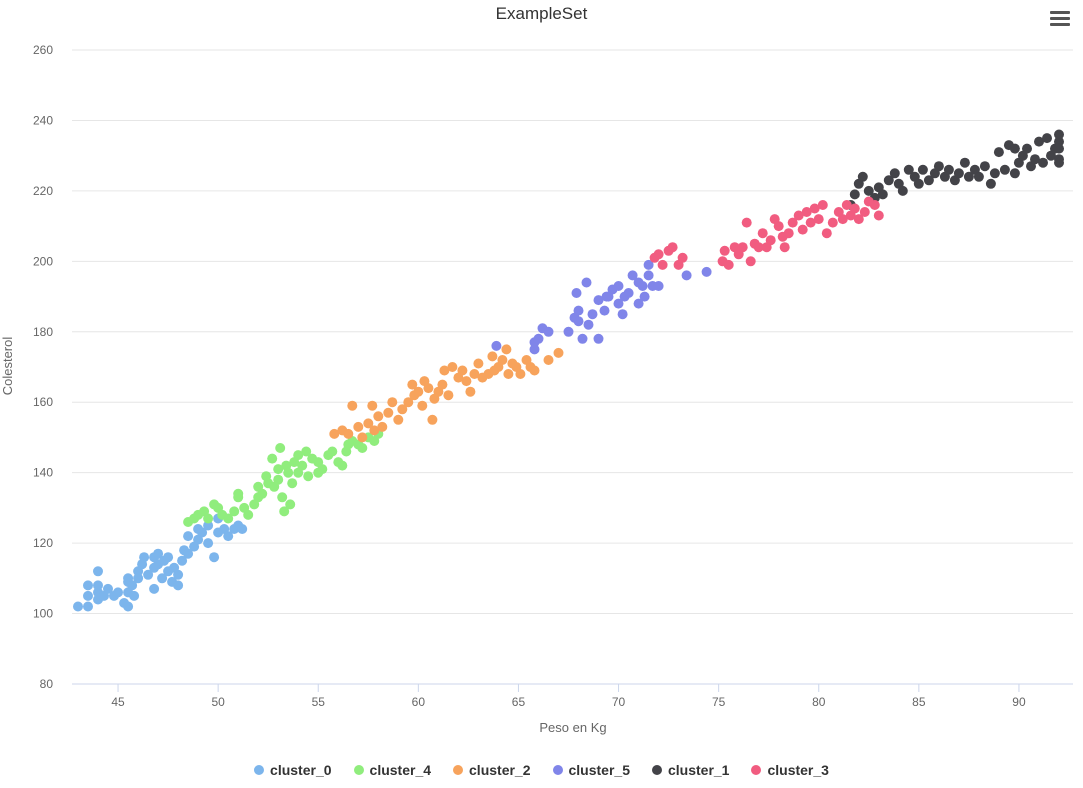 The width and height of the screenshot is (1083, 788). What do you see at coordinates (1060, 21) in the screenshot?
I see `hamburger-menu-icon` at bounding box center [1060, 21].